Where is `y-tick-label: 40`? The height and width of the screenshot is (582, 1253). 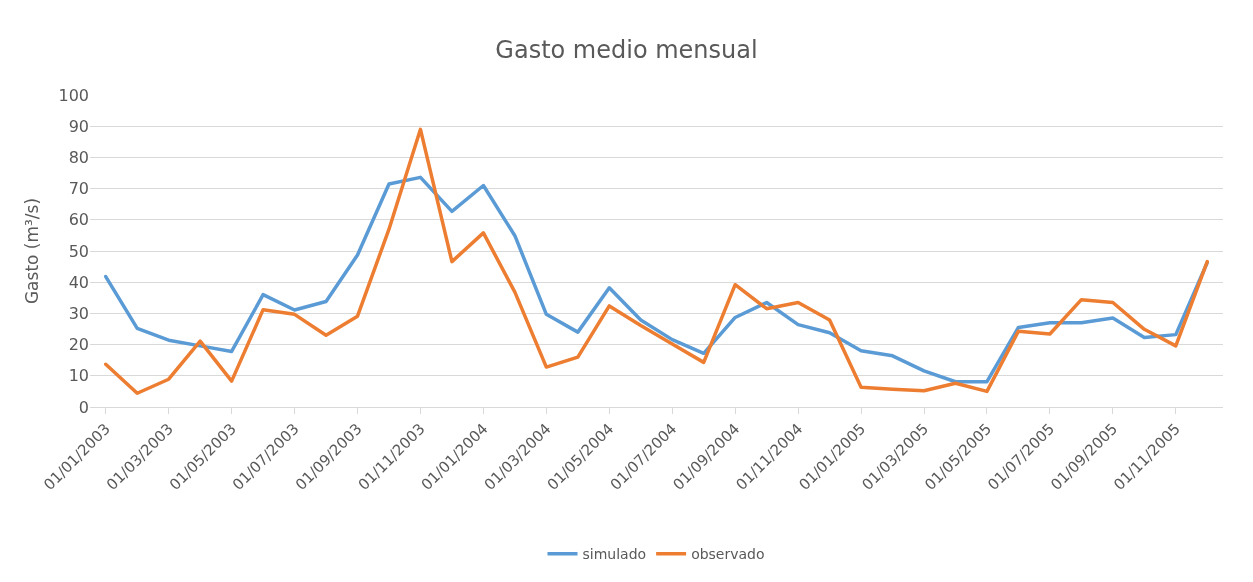 y-tick-label: 40 is located at coordinates (78, 282).